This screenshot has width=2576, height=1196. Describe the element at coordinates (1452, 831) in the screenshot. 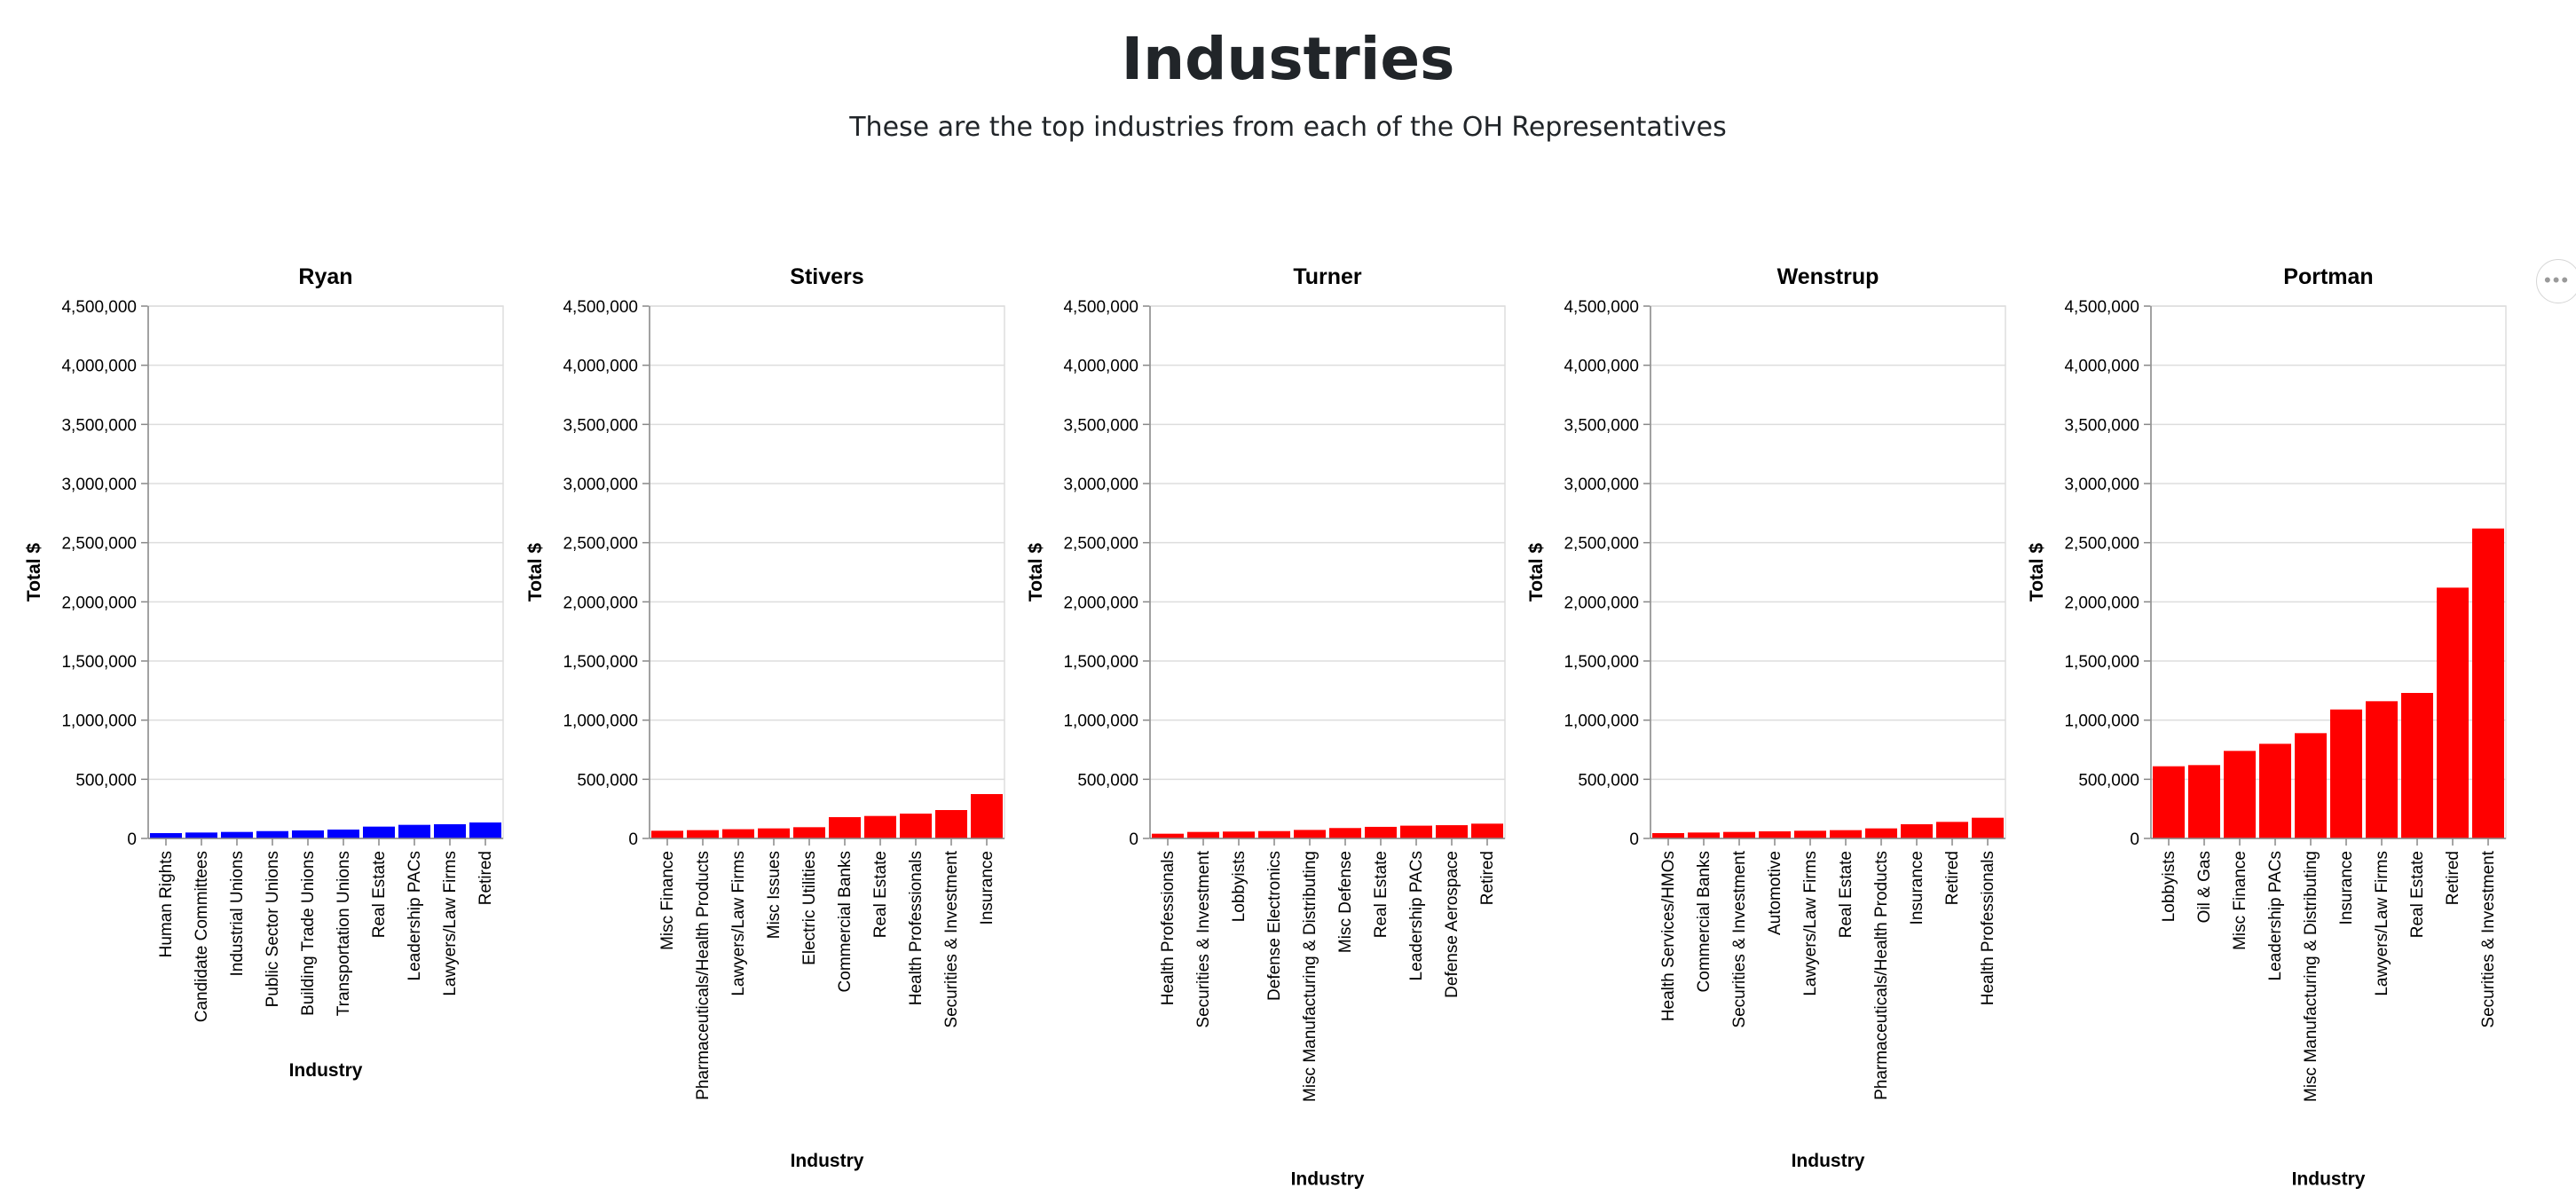

I see `bar-defense-aerospace` at that location.